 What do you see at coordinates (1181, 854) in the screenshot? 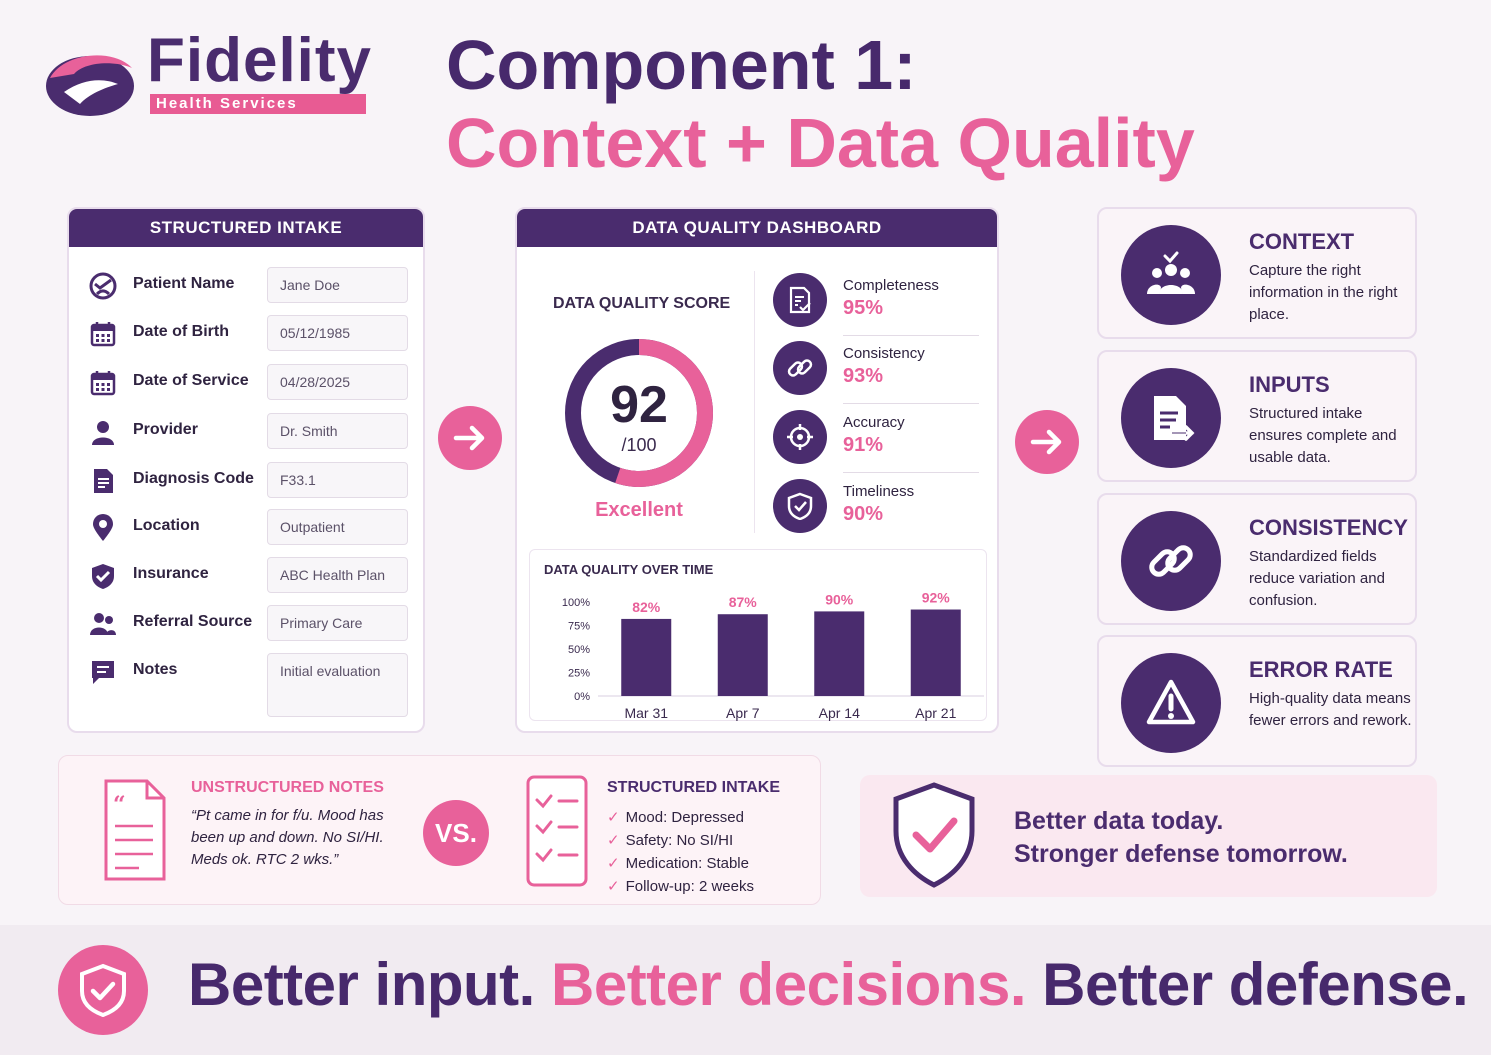
I see `tagline-line2: Stronger defense tomorrow.` at bounding box center [1181, 854].